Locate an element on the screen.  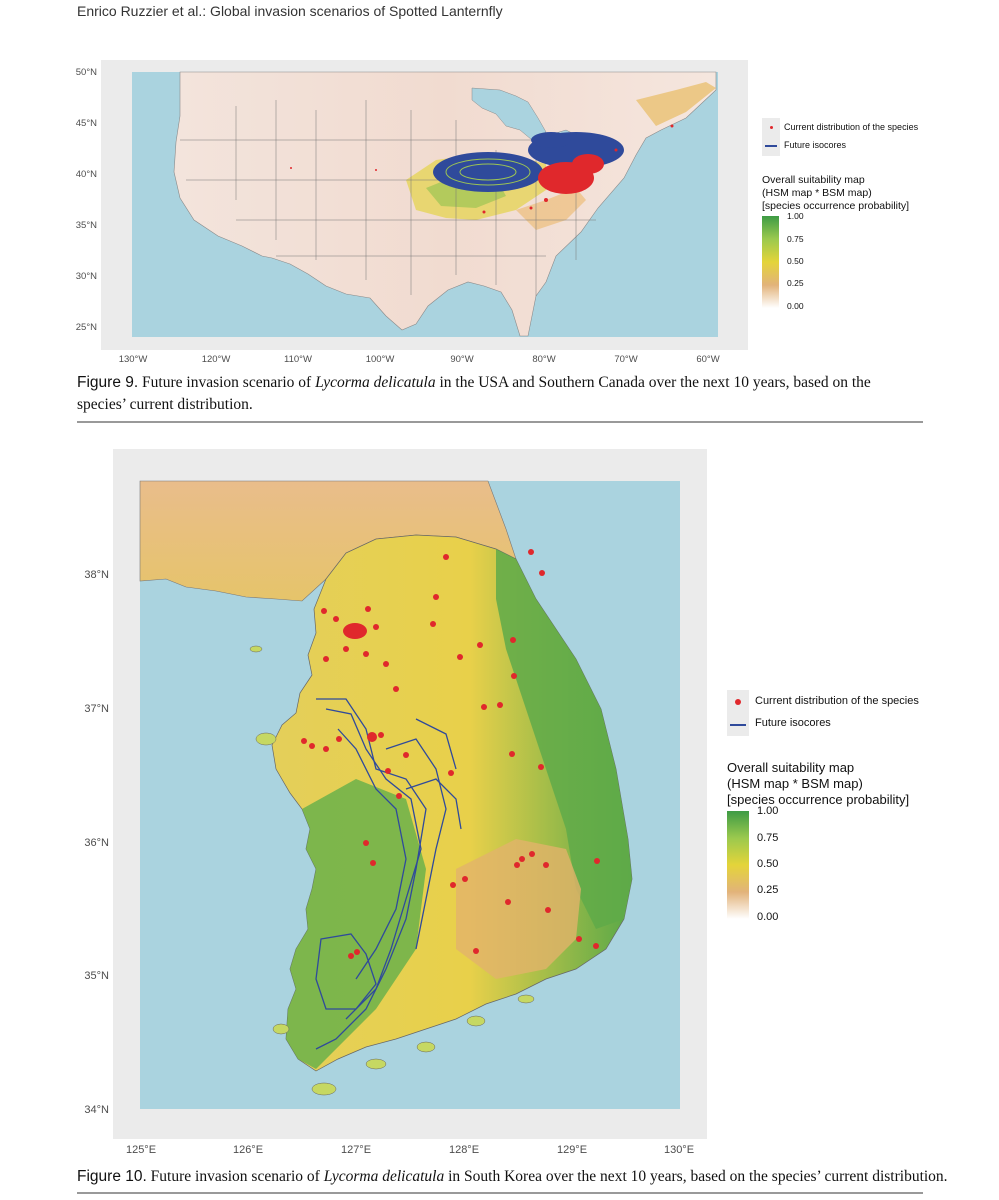
figure-10-species: Lycorma delicatula is located at coordinates (384, 1176).